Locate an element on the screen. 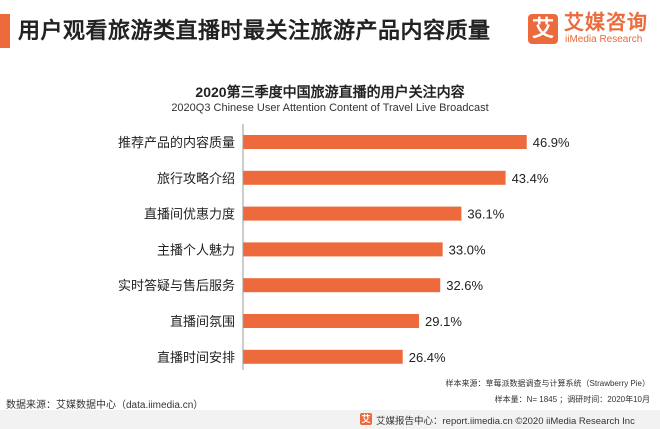 Image resolution: width=660 pixels, height=429 pixels. report-center-icon: 艾 is located at coordinates (366, 419).